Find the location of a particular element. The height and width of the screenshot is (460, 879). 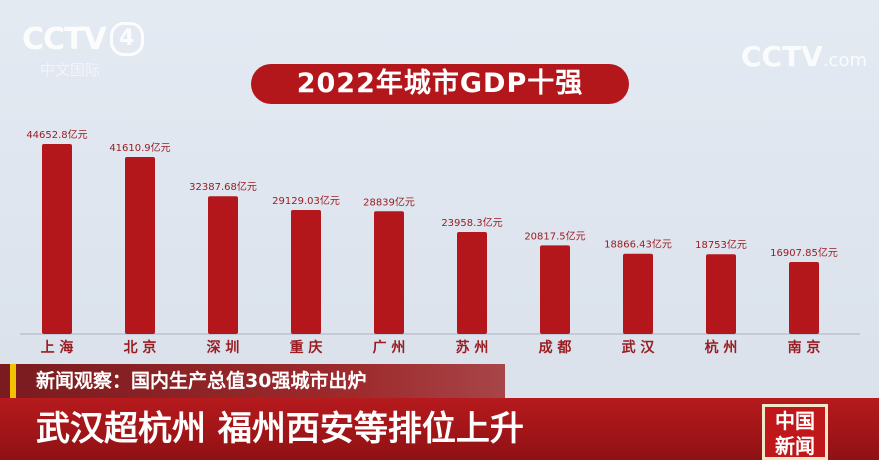

category-label: 深 圳 is located at coordinates (223, 347).